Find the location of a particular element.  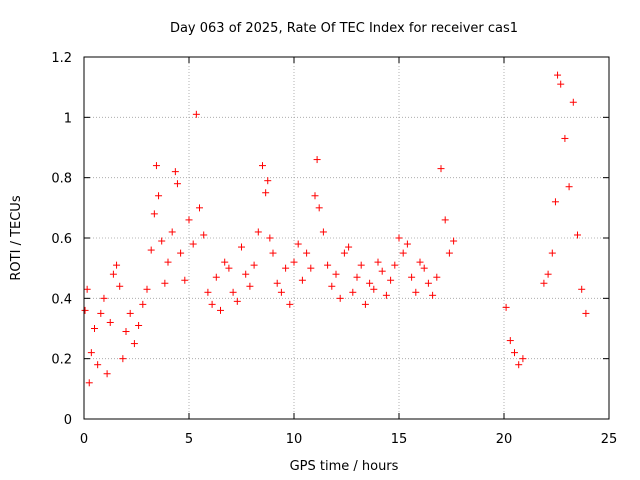

y-tick-label: 0.6 is located at coordinates (61, 239).